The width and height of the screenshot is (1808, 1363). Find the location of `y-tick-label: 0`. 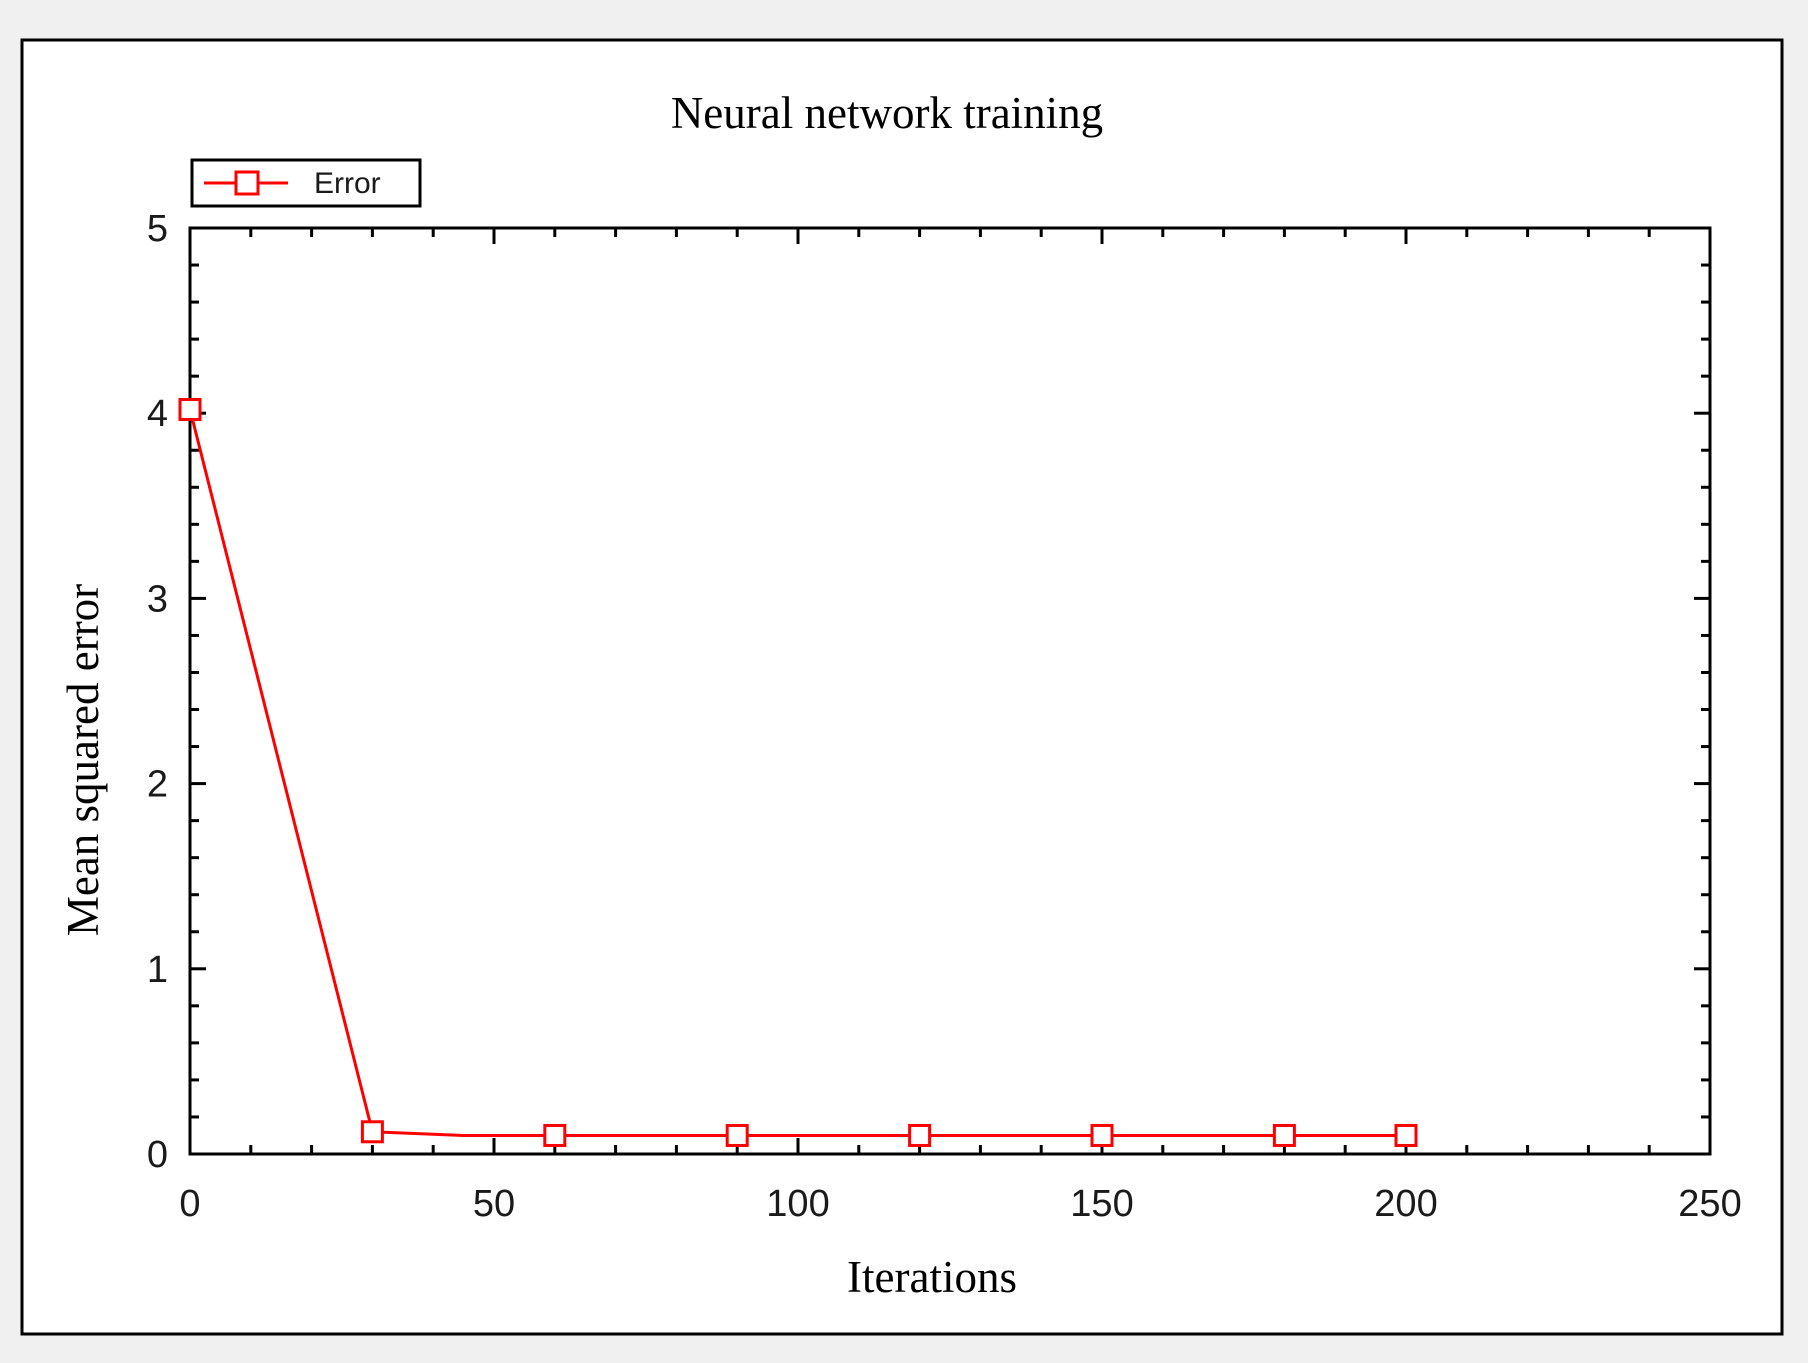

y-tick-label: 0 is located at coordinates (157, 1155).